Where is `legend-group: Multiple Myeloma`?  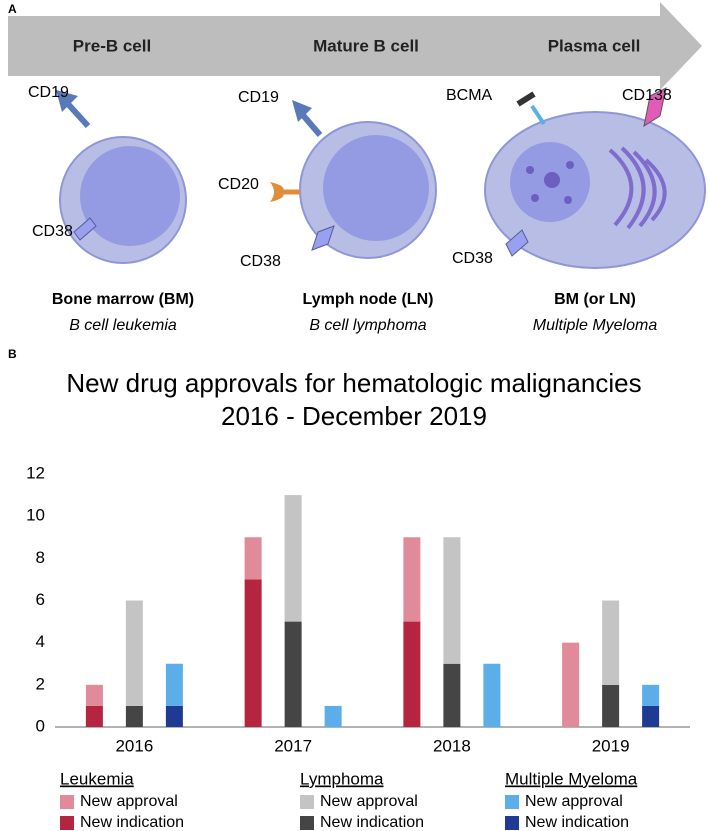
legend-group: Multiple Myeloma is located at coordinates (571, 778).